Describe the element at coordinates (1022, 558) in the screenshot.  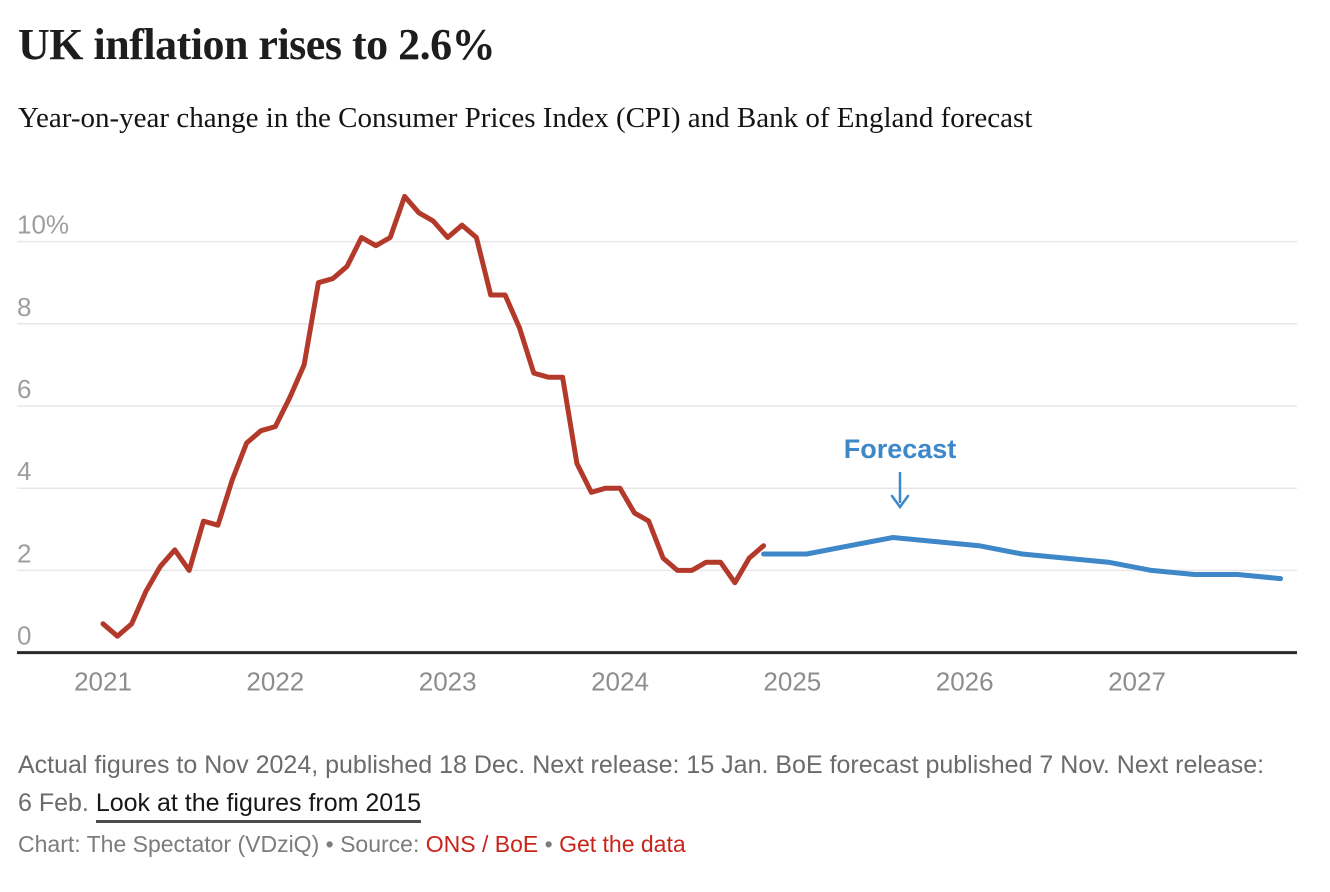
I see `boe-forecast-line` at that location.